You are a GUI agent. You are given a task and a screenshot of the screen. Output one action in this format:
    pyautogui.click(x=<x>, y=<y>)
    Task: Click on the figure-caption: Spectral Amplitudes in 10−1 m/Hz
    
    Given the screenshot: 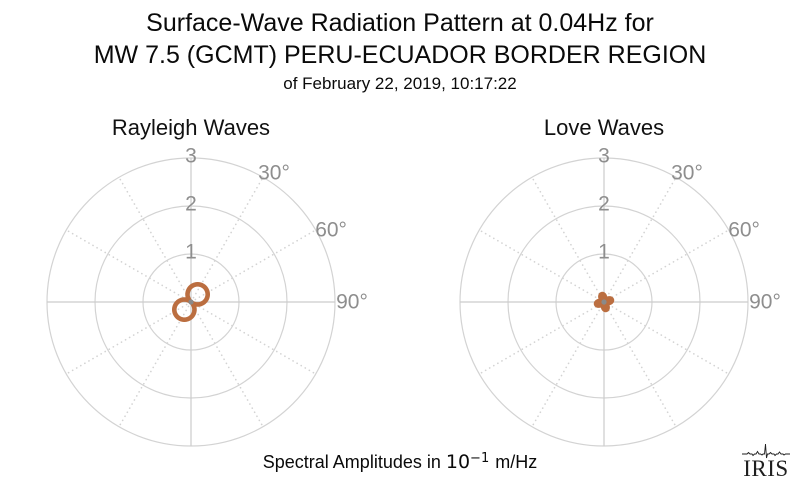 What is the action you would take?
    pyautogui.click(x=400, y=462)
    